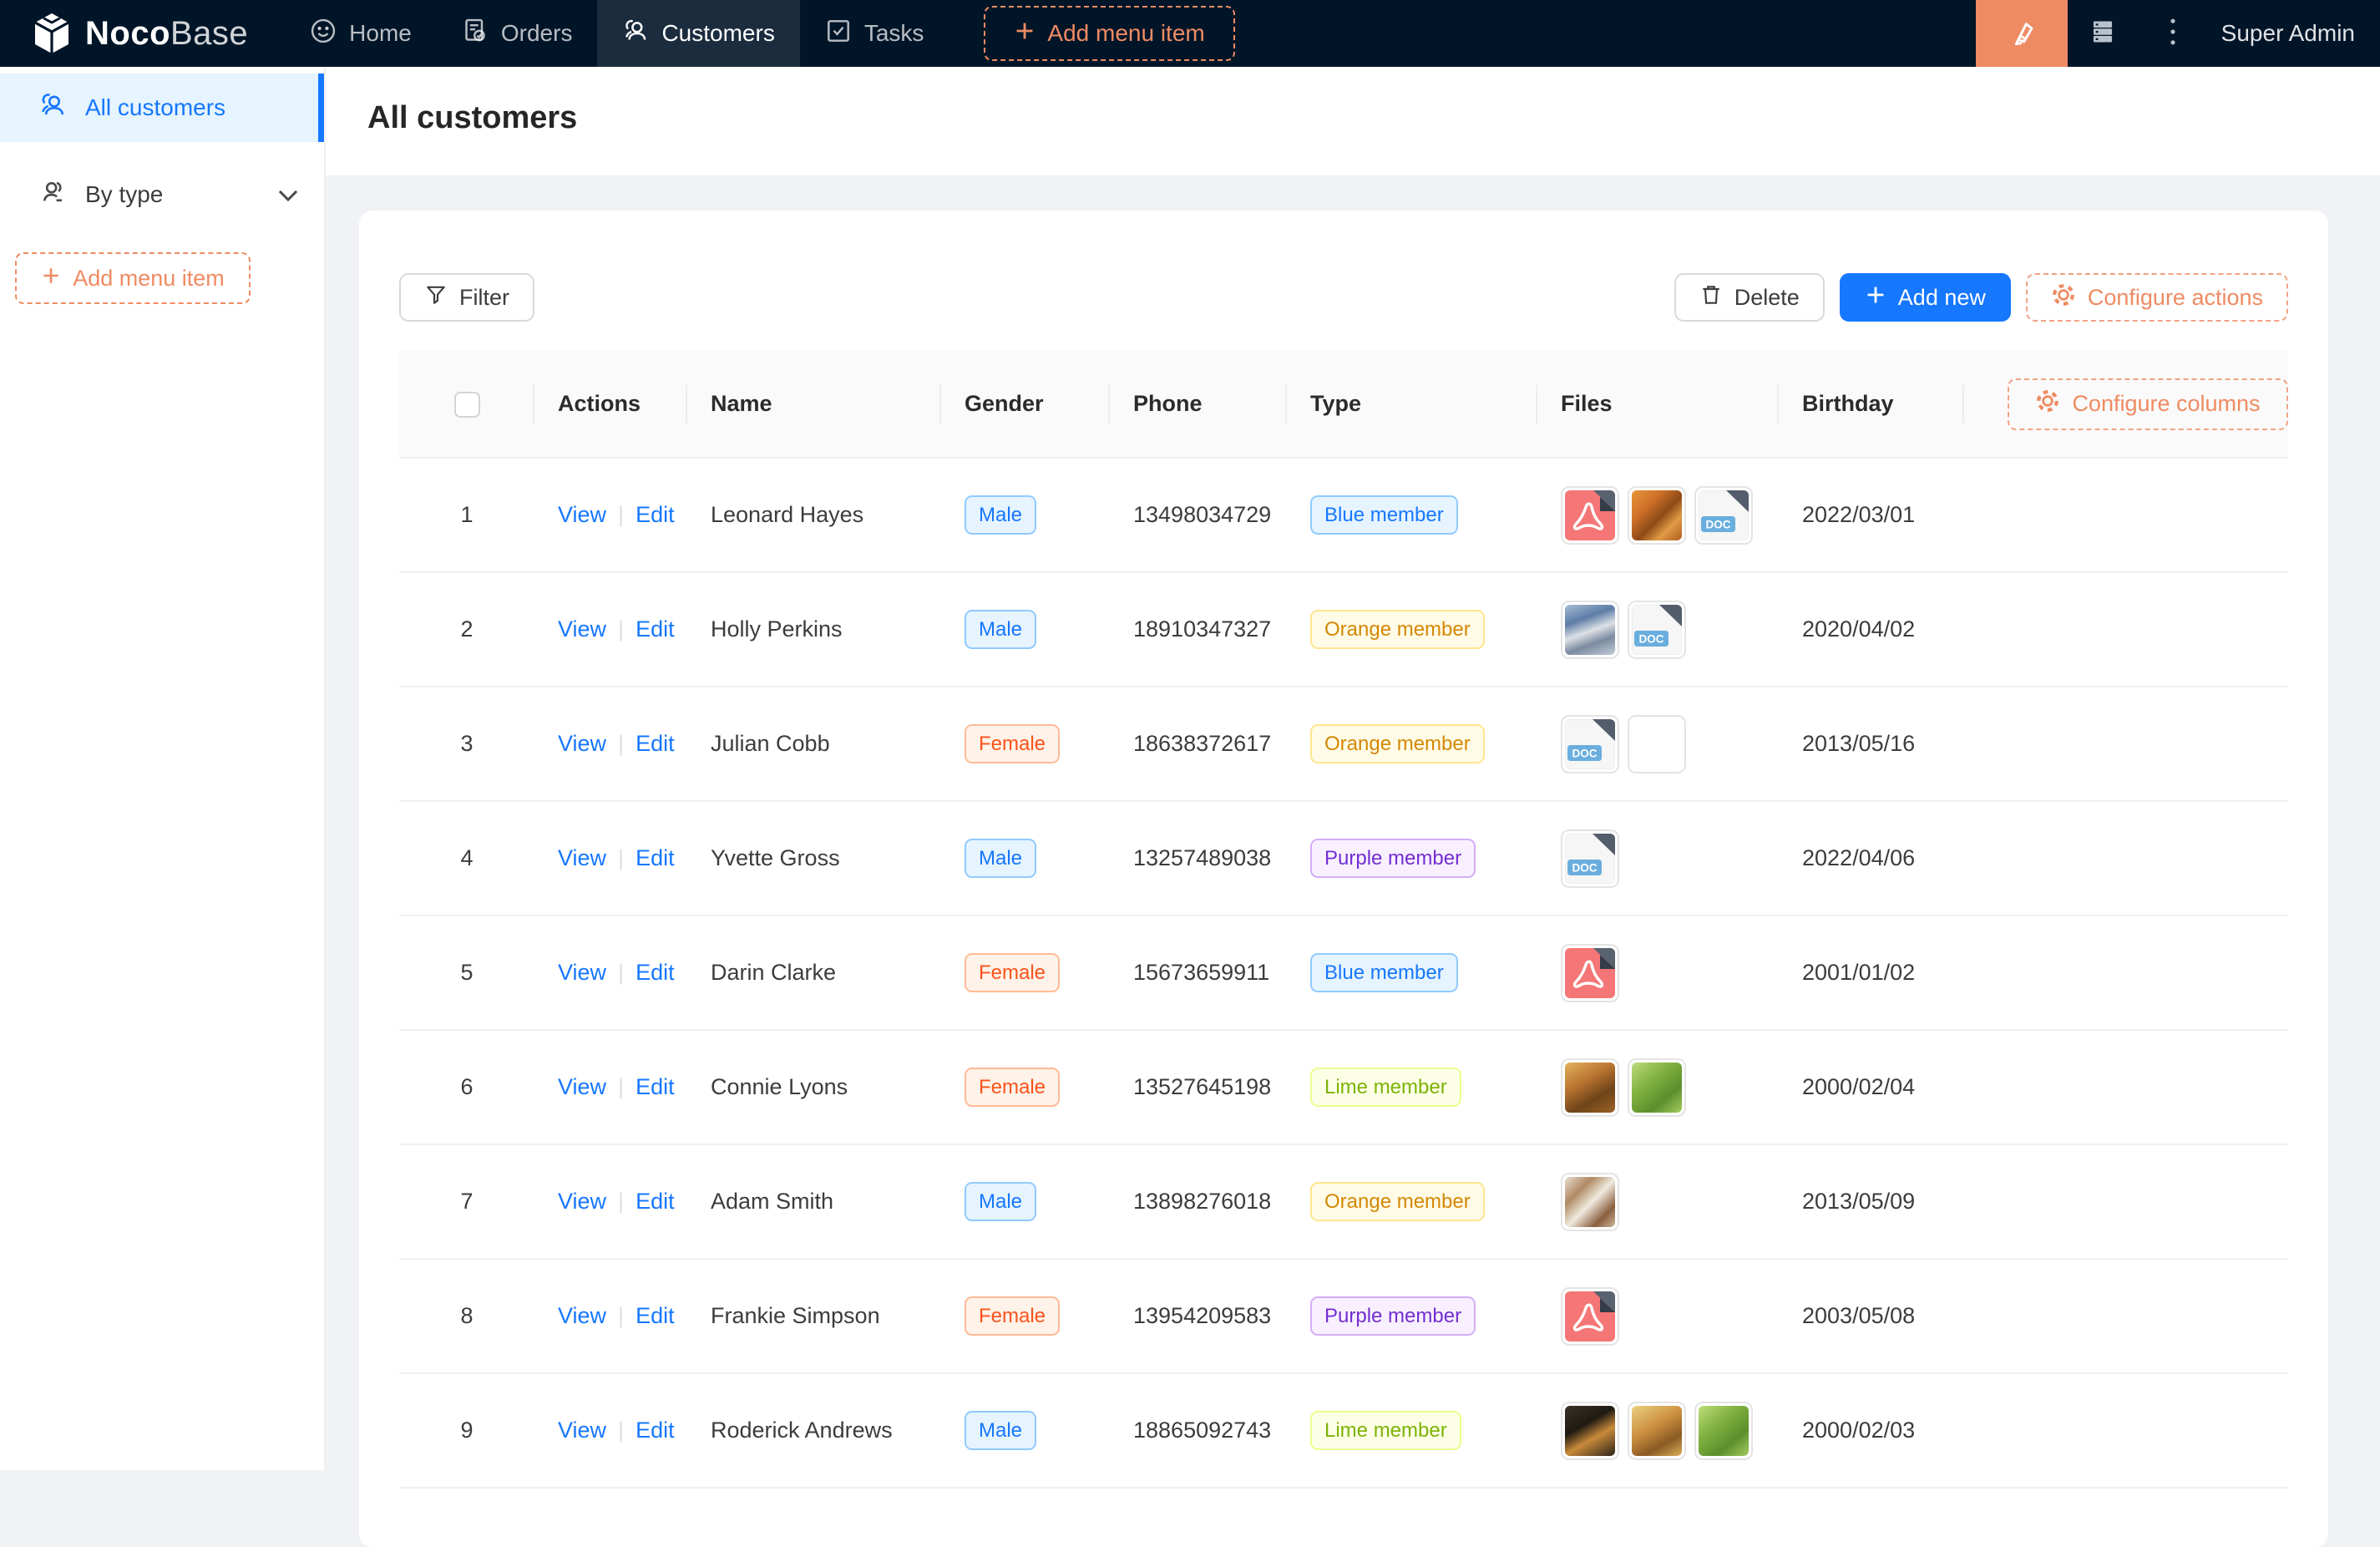 The height and width of the screenshot is (1547, 2380). Describe the element at coordinates (1871, 405) in the screenshot. I see `column-header-birthday: Birthday` at that location.